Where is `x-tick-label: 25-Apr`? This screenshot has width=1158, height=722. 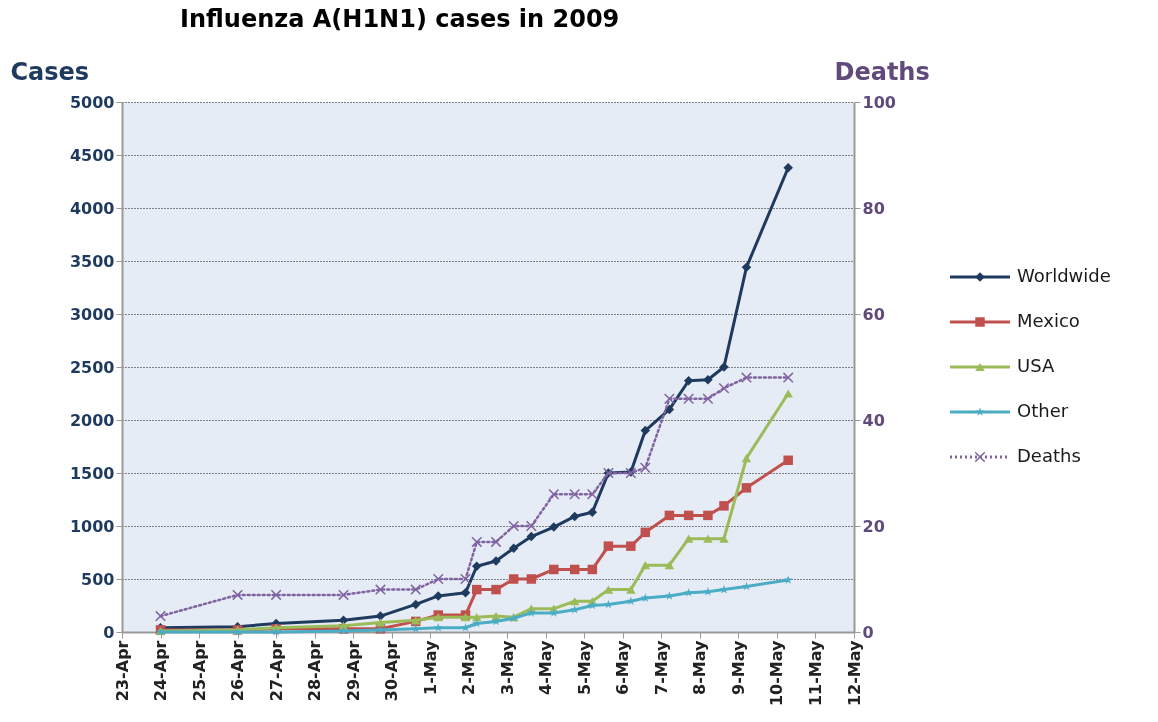 x-tick-label: 25-Apr is located at coordinates (199, 671).